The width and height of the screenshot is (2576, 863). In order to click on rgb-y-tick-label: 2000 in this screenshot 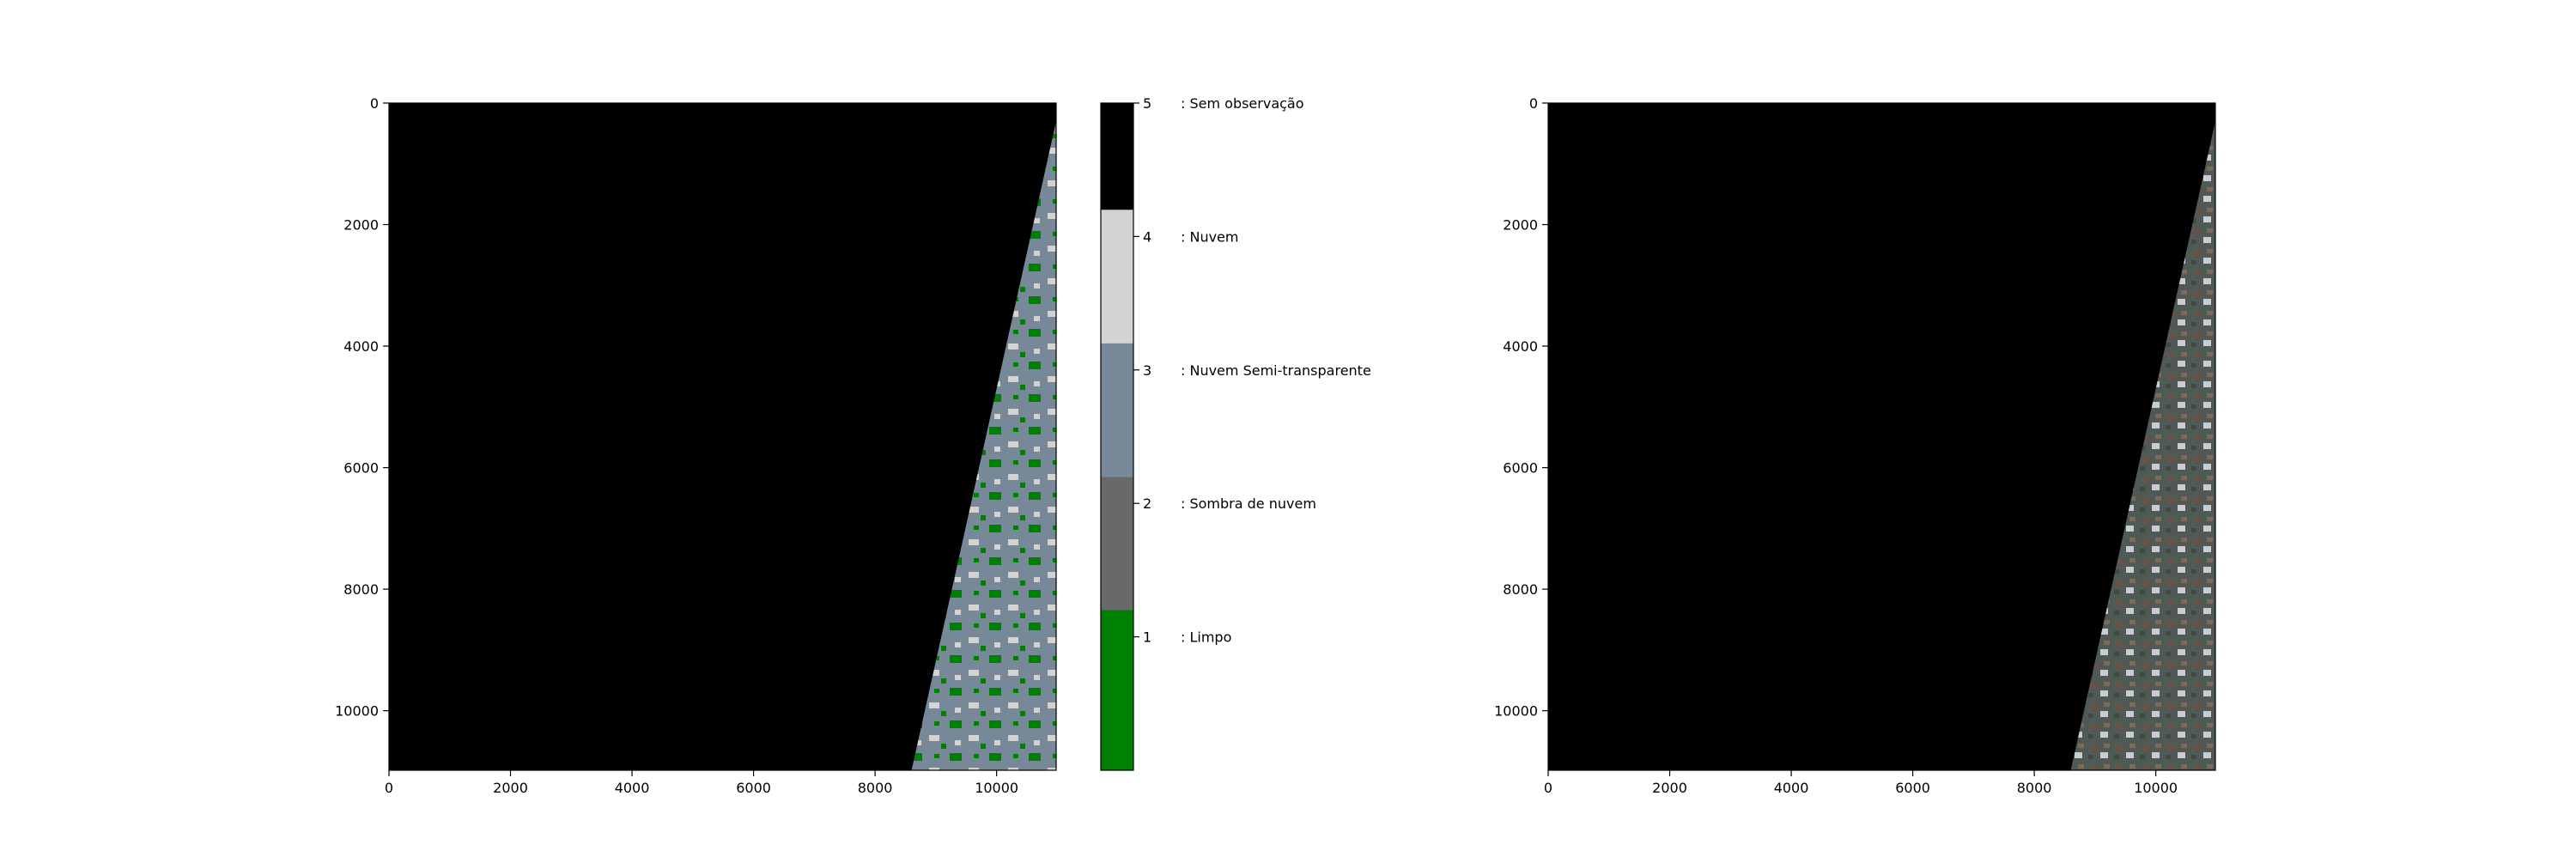, I will do `click(1521, 226)`.